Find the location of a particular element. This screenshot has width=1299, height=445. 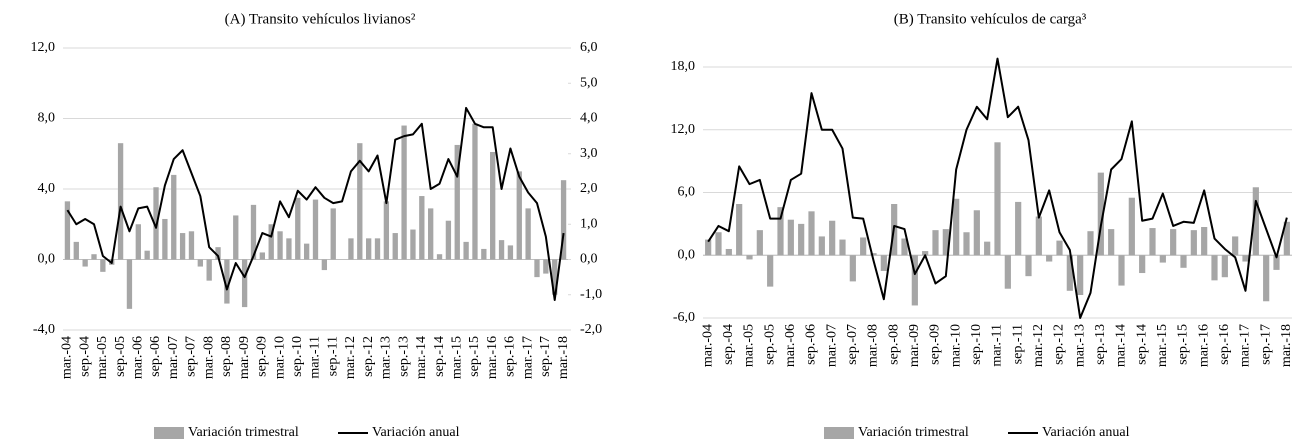

x-tick-label: sep.-12 is located at coordinates (368, 356).